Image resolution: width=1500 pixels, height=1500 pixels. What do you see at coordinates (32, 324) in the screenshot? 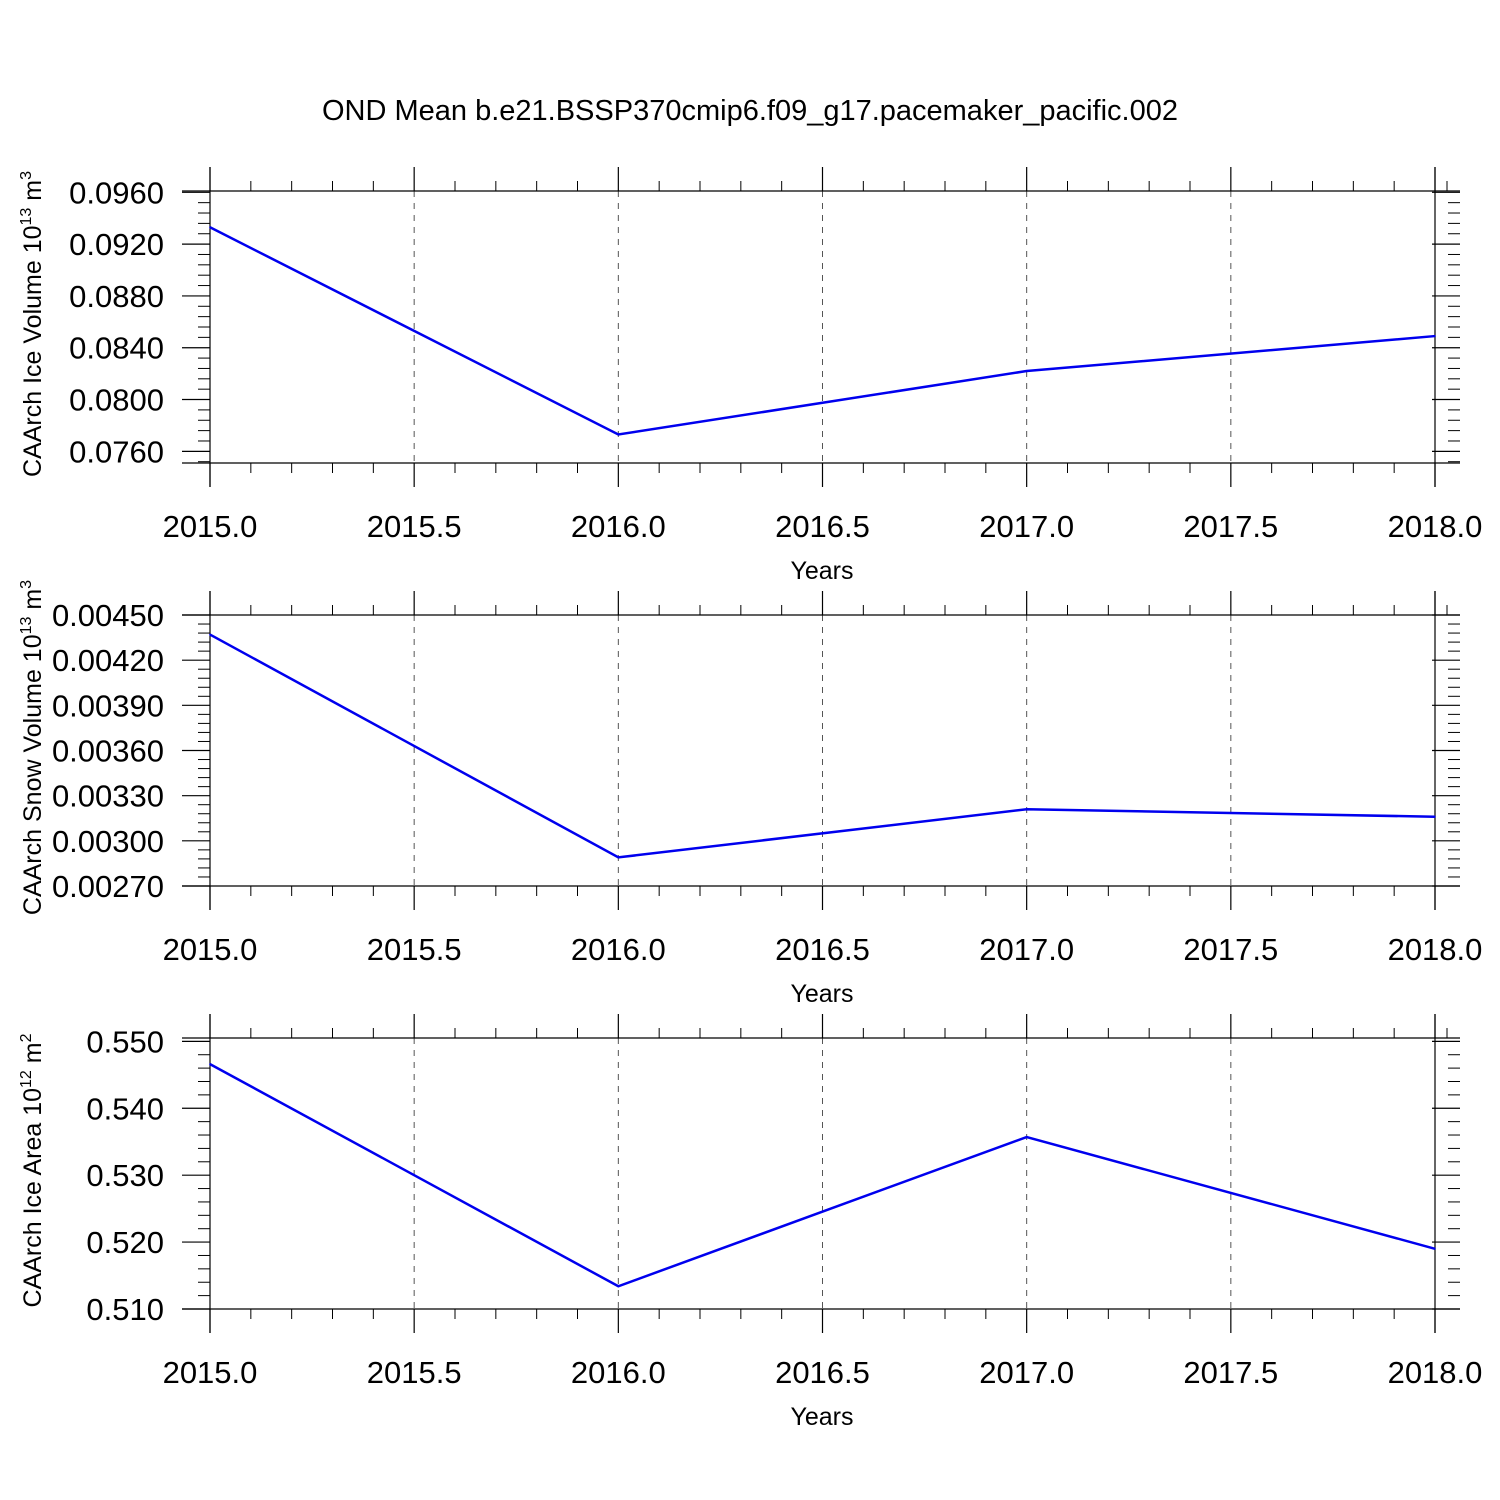
I see `y-axis-label: CAArch Ice Volume 1013 m3` at bounding box center [32, 324].